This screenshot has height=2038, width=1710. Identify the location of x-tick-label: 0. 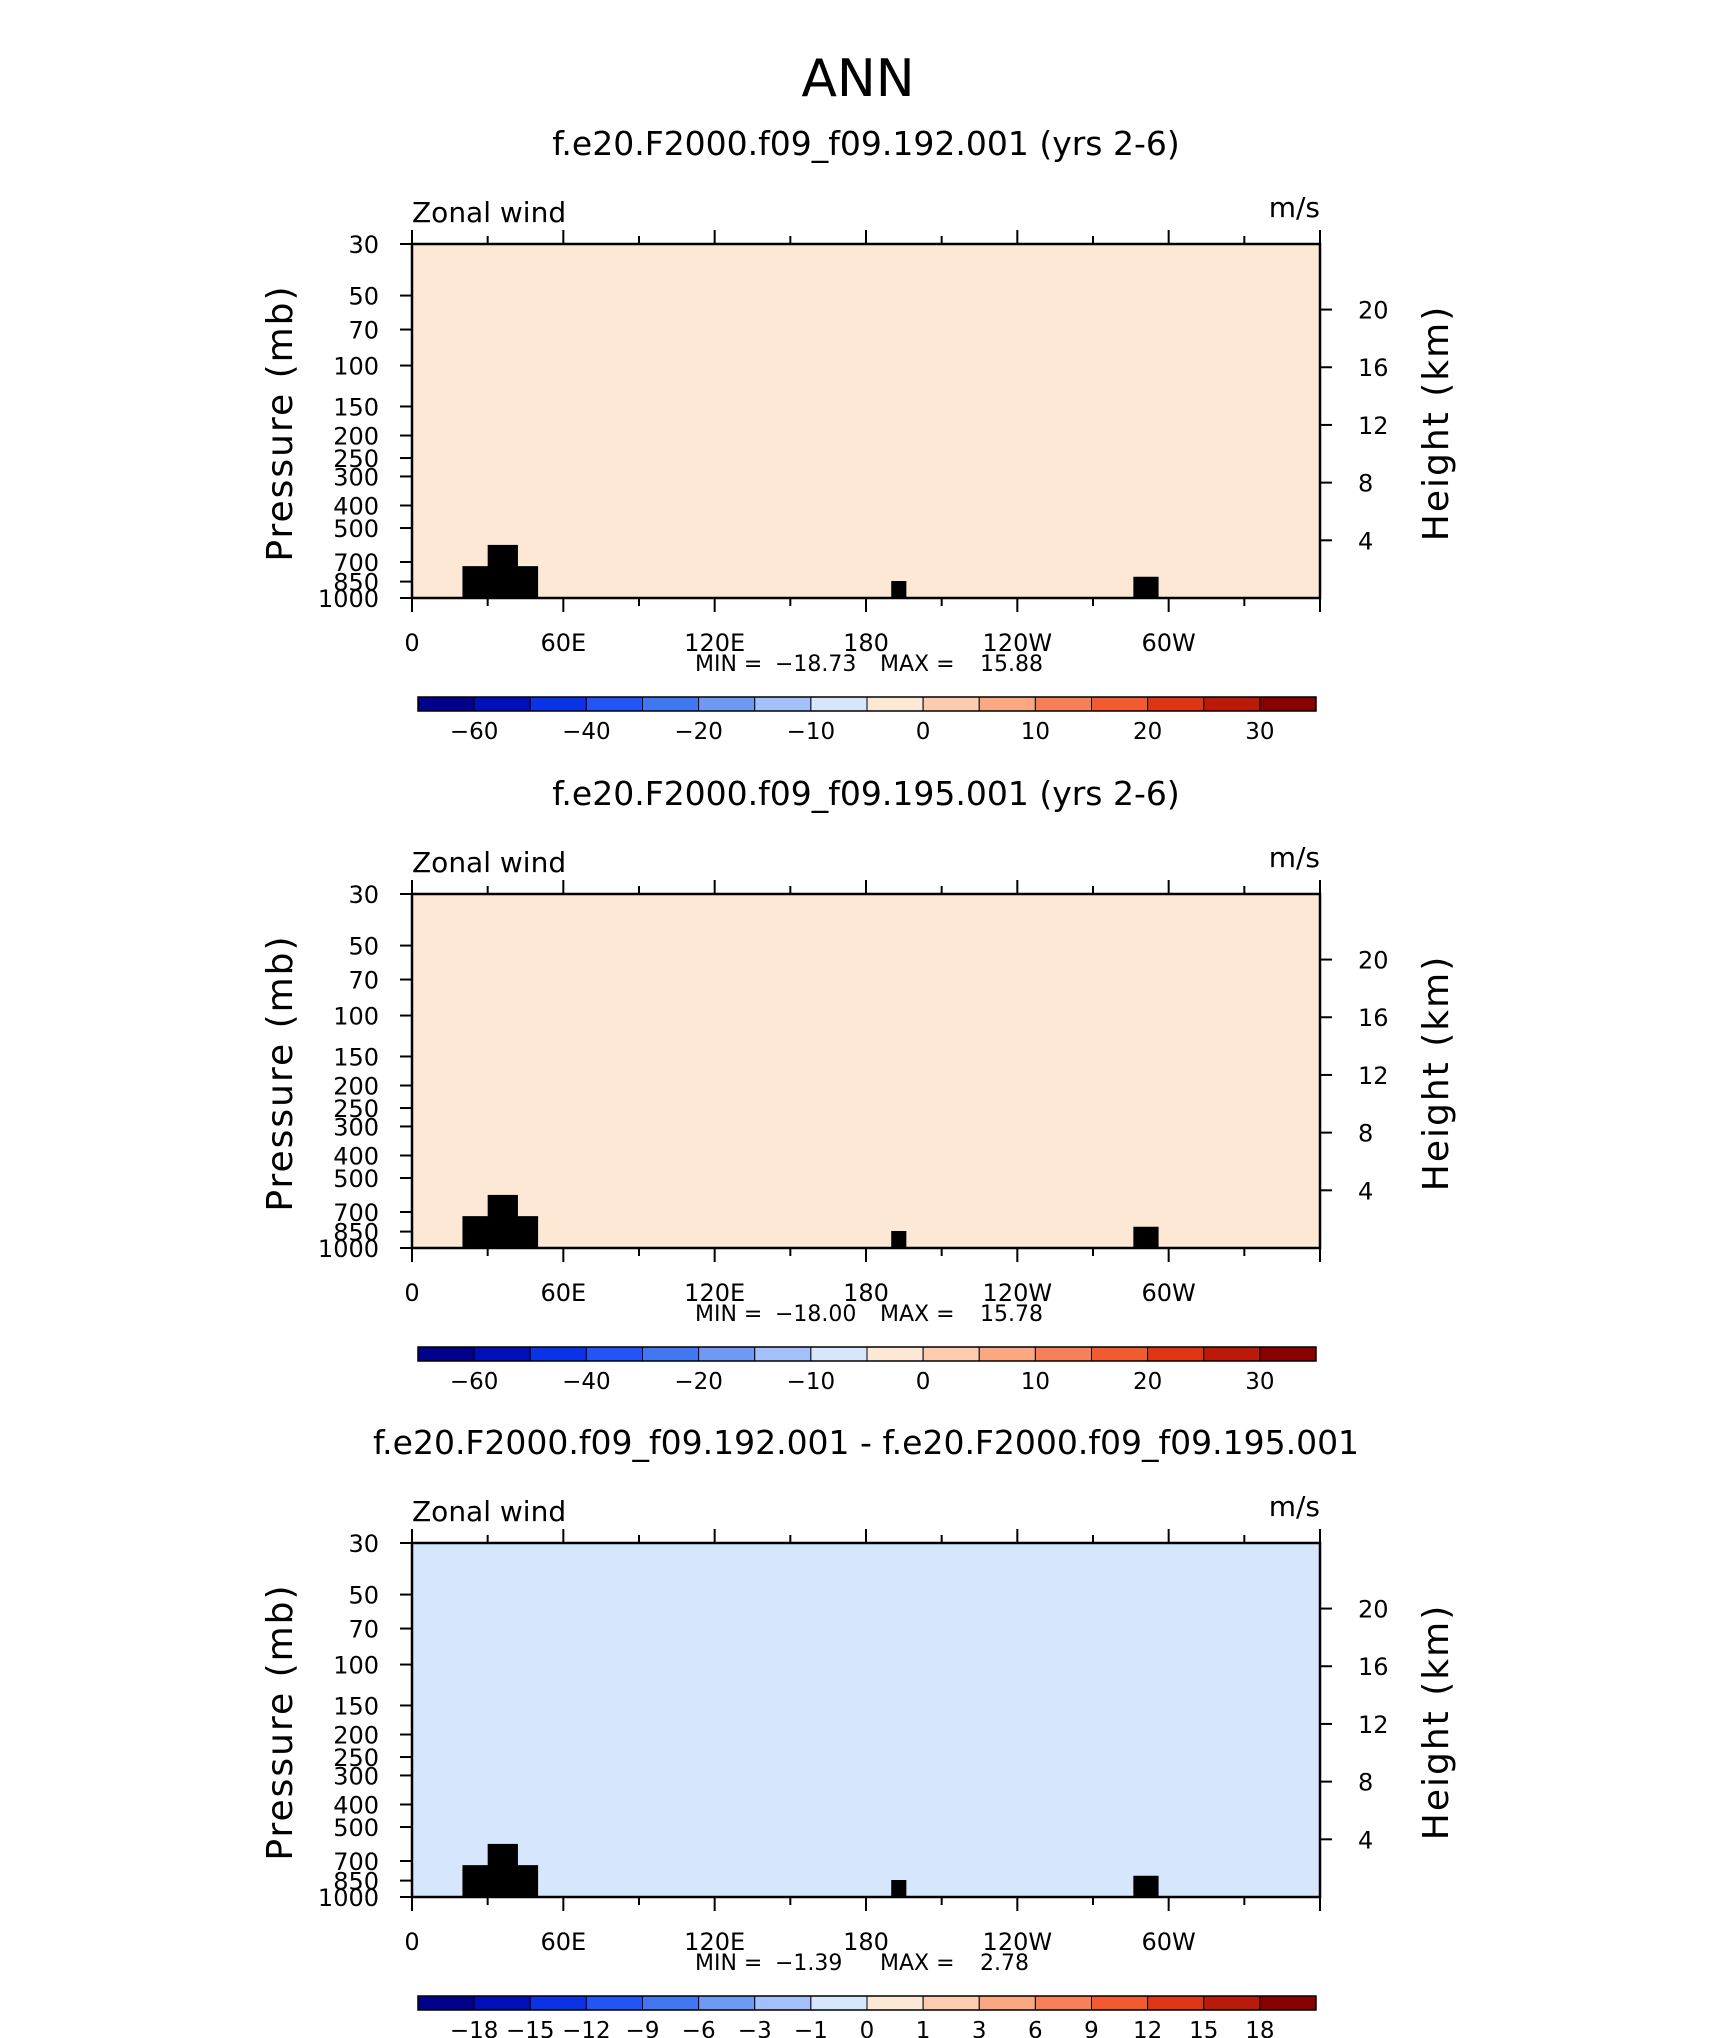
(411, 1293).